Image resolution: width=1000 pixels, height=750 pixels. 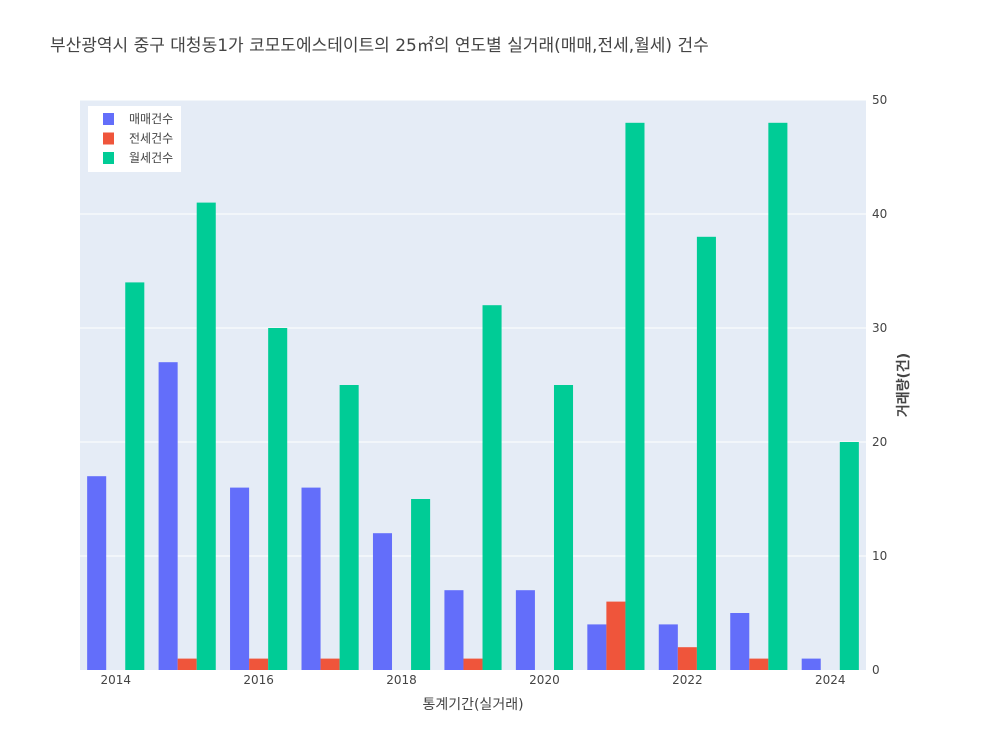 I want to click on x-axis-title: 통계기간(실거래), so click(x=472, y=705).